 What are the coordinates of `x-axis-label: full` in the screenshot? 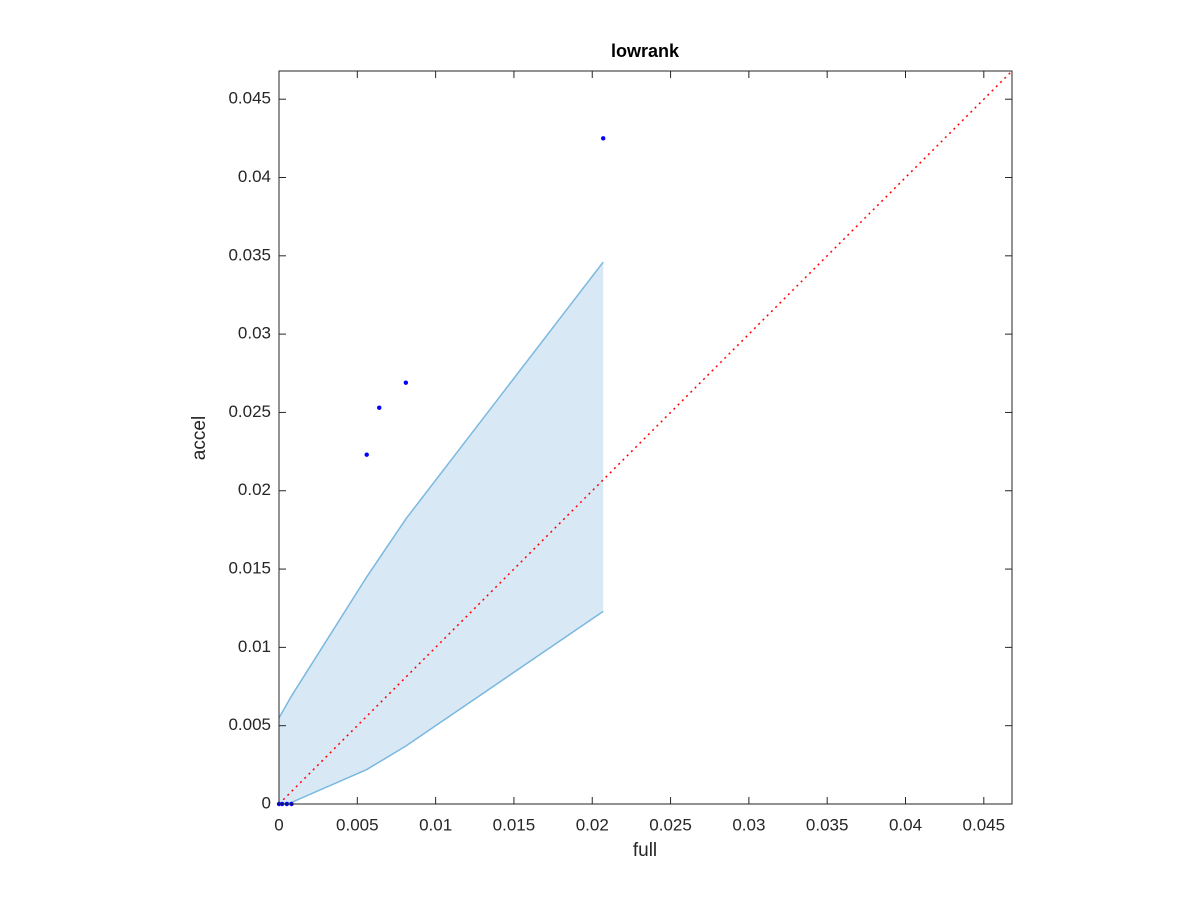 It's located at (645, 850).